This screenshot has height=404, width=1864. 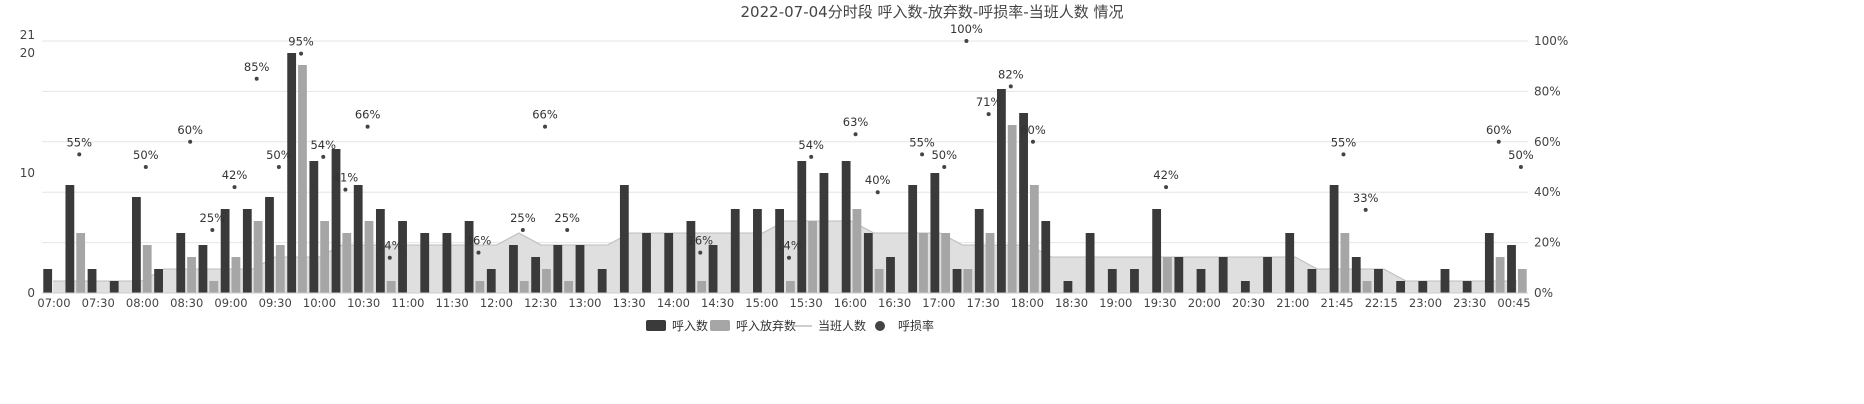 I want to click on y-axis-right: 0% 20% 40% 60% 80% 100%, so click(x=1551, y=167).